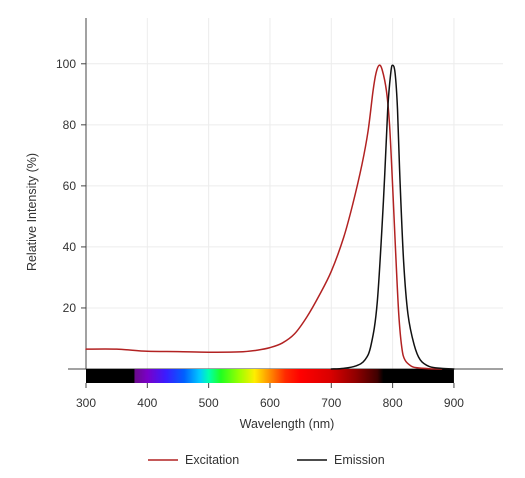 The image size is (525, 478). What do you see at coordinates (331, 403) in the screenshot?
I see `x-tick-label: 700` at bounding box center [331, 403].